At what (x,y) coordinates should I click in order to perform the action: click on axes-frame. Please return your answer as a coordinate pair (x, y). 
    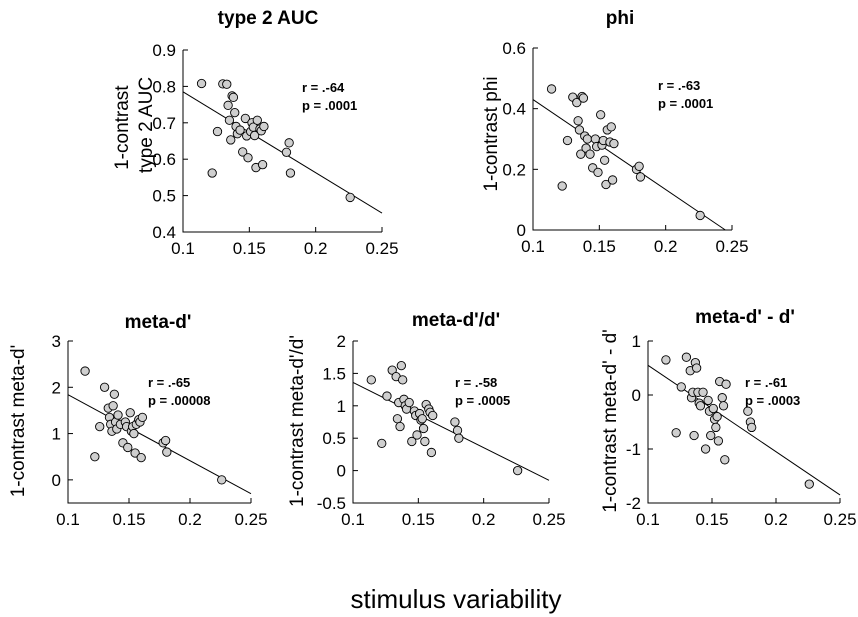
    Looking at the image, I should click on (632, 139).